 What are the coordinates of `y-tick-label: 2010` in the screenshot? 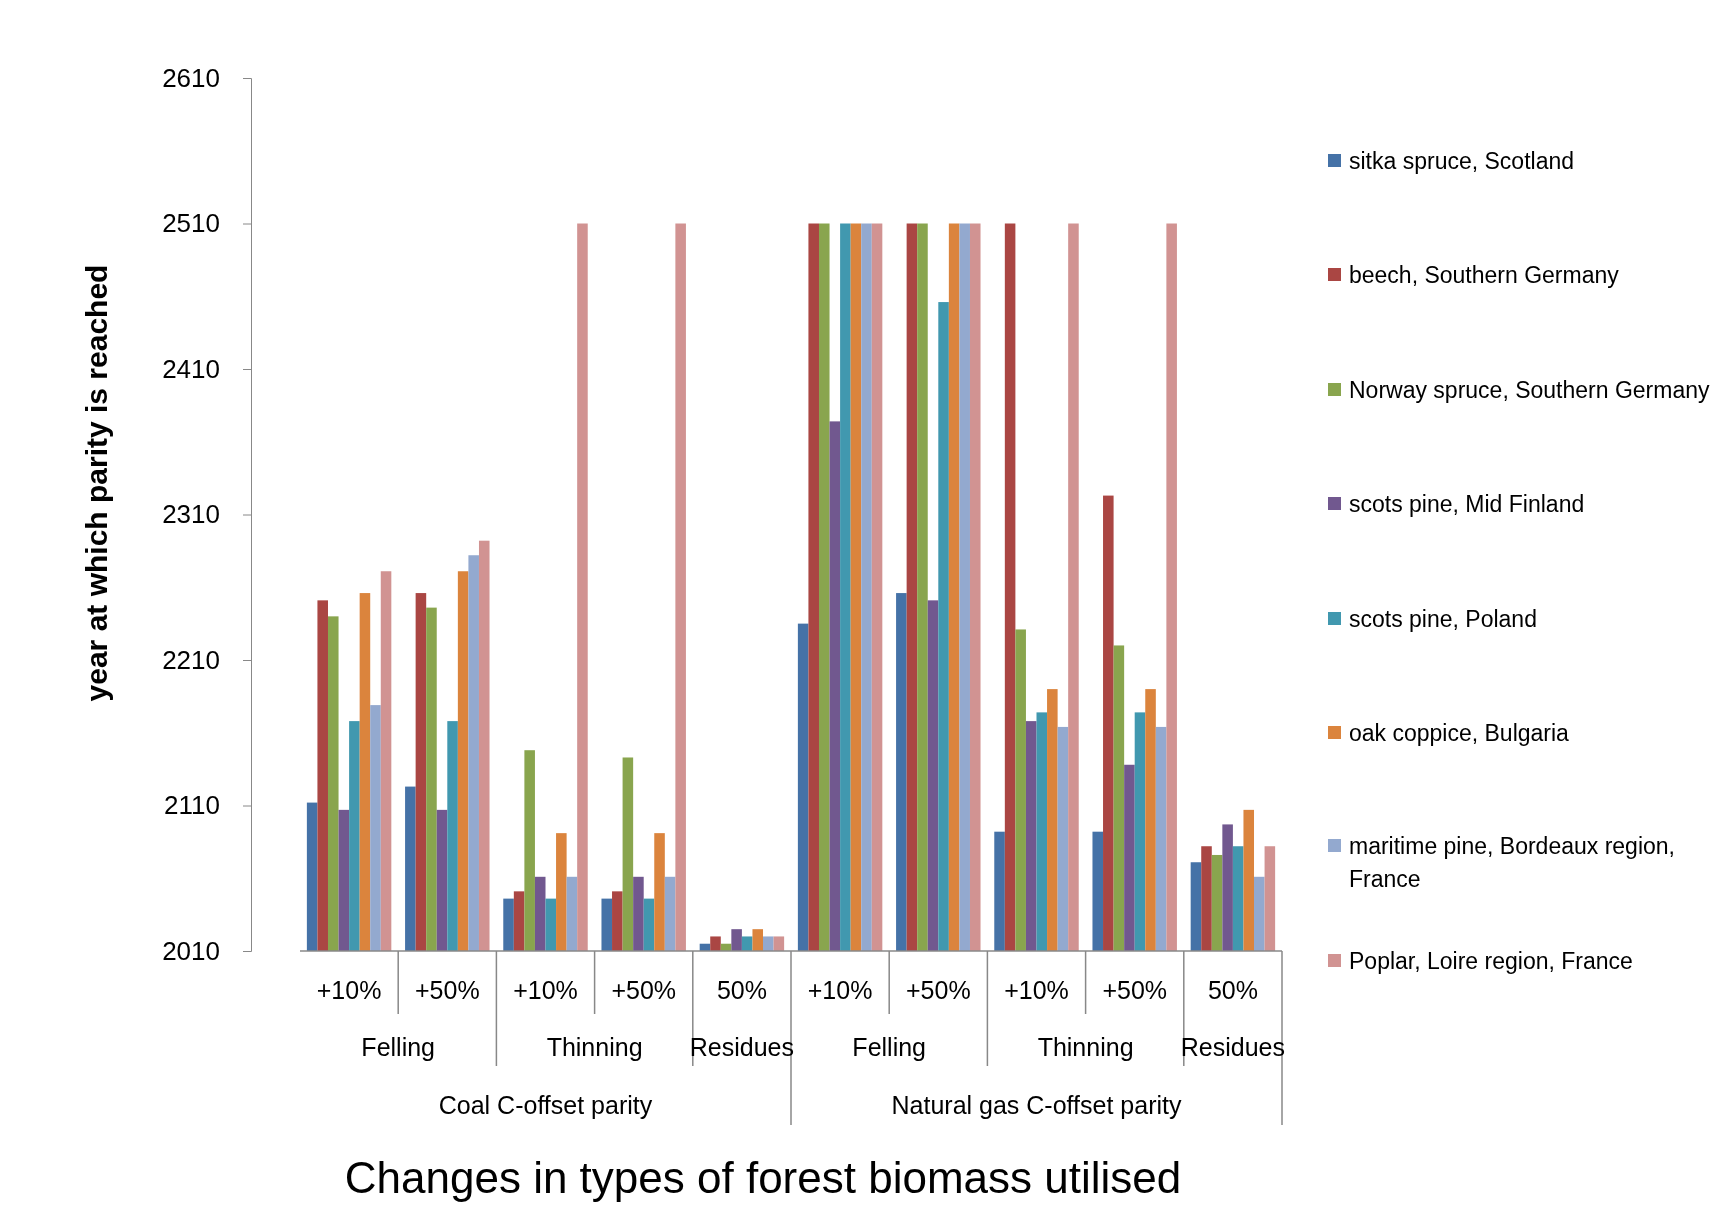 It's located at (191, 950).